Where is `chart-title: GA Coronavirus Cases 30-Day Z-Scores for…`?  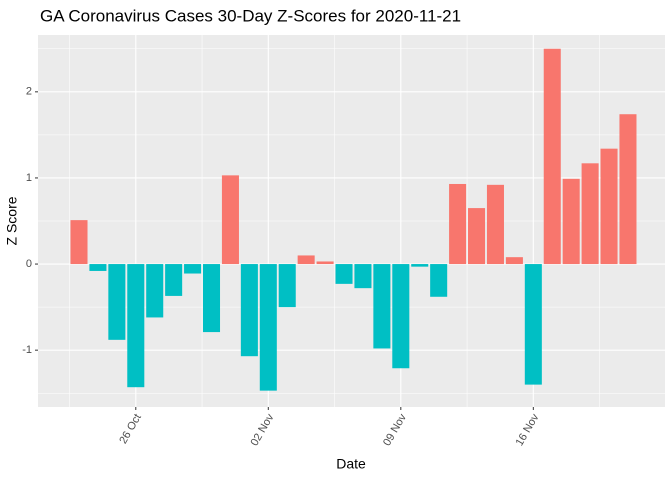
chart-title: GA Coronavirus Cases 30-Day Z-Scores for… is located at coordinates (250, 15).